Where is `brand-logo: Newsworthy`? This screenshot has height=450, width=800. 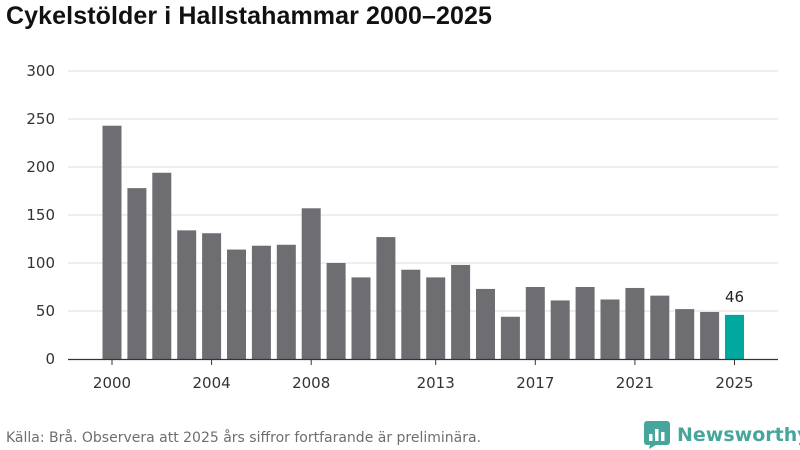
brand-logo: Newsworthy is located at coordinates (722, 435).